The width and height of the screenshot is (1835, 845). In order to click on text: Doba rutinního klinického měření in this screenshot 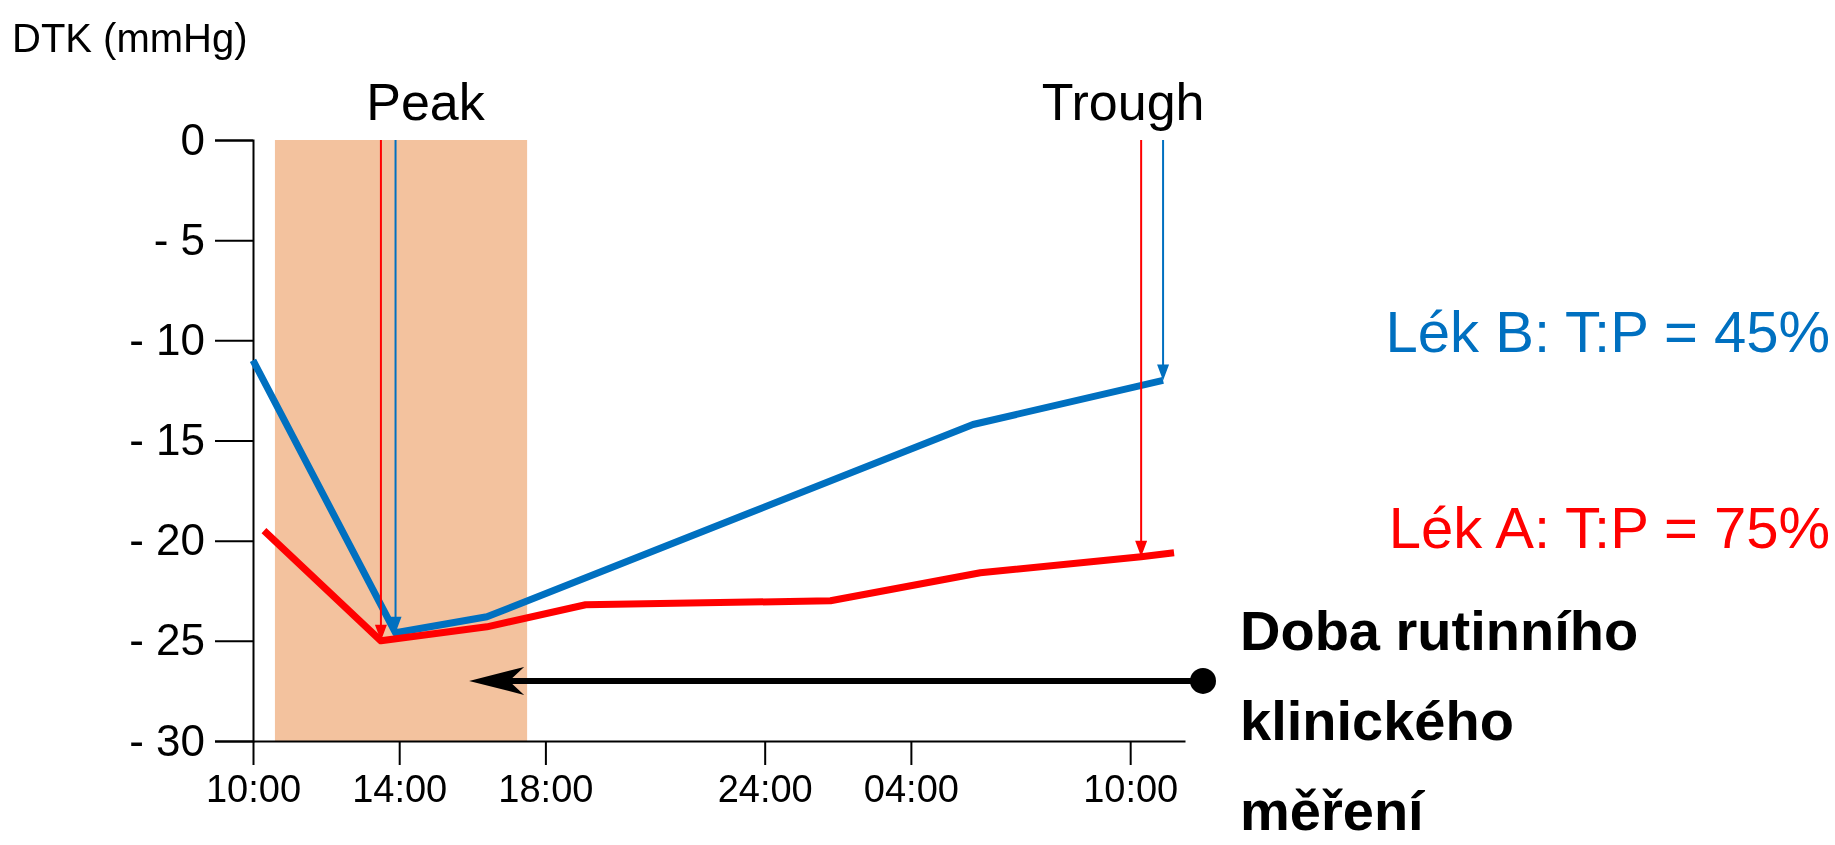, I will do `click(1439, 720)`.